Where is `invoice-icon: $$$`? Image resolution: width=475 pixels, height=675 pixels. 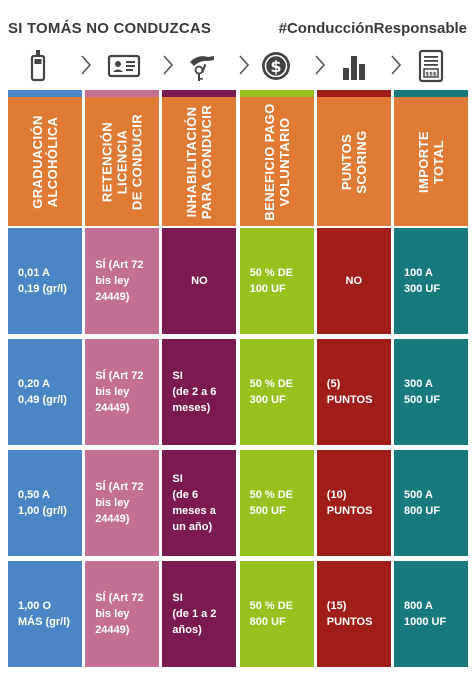
invoice-icon: $$$ is located at coordinates (431, 66).